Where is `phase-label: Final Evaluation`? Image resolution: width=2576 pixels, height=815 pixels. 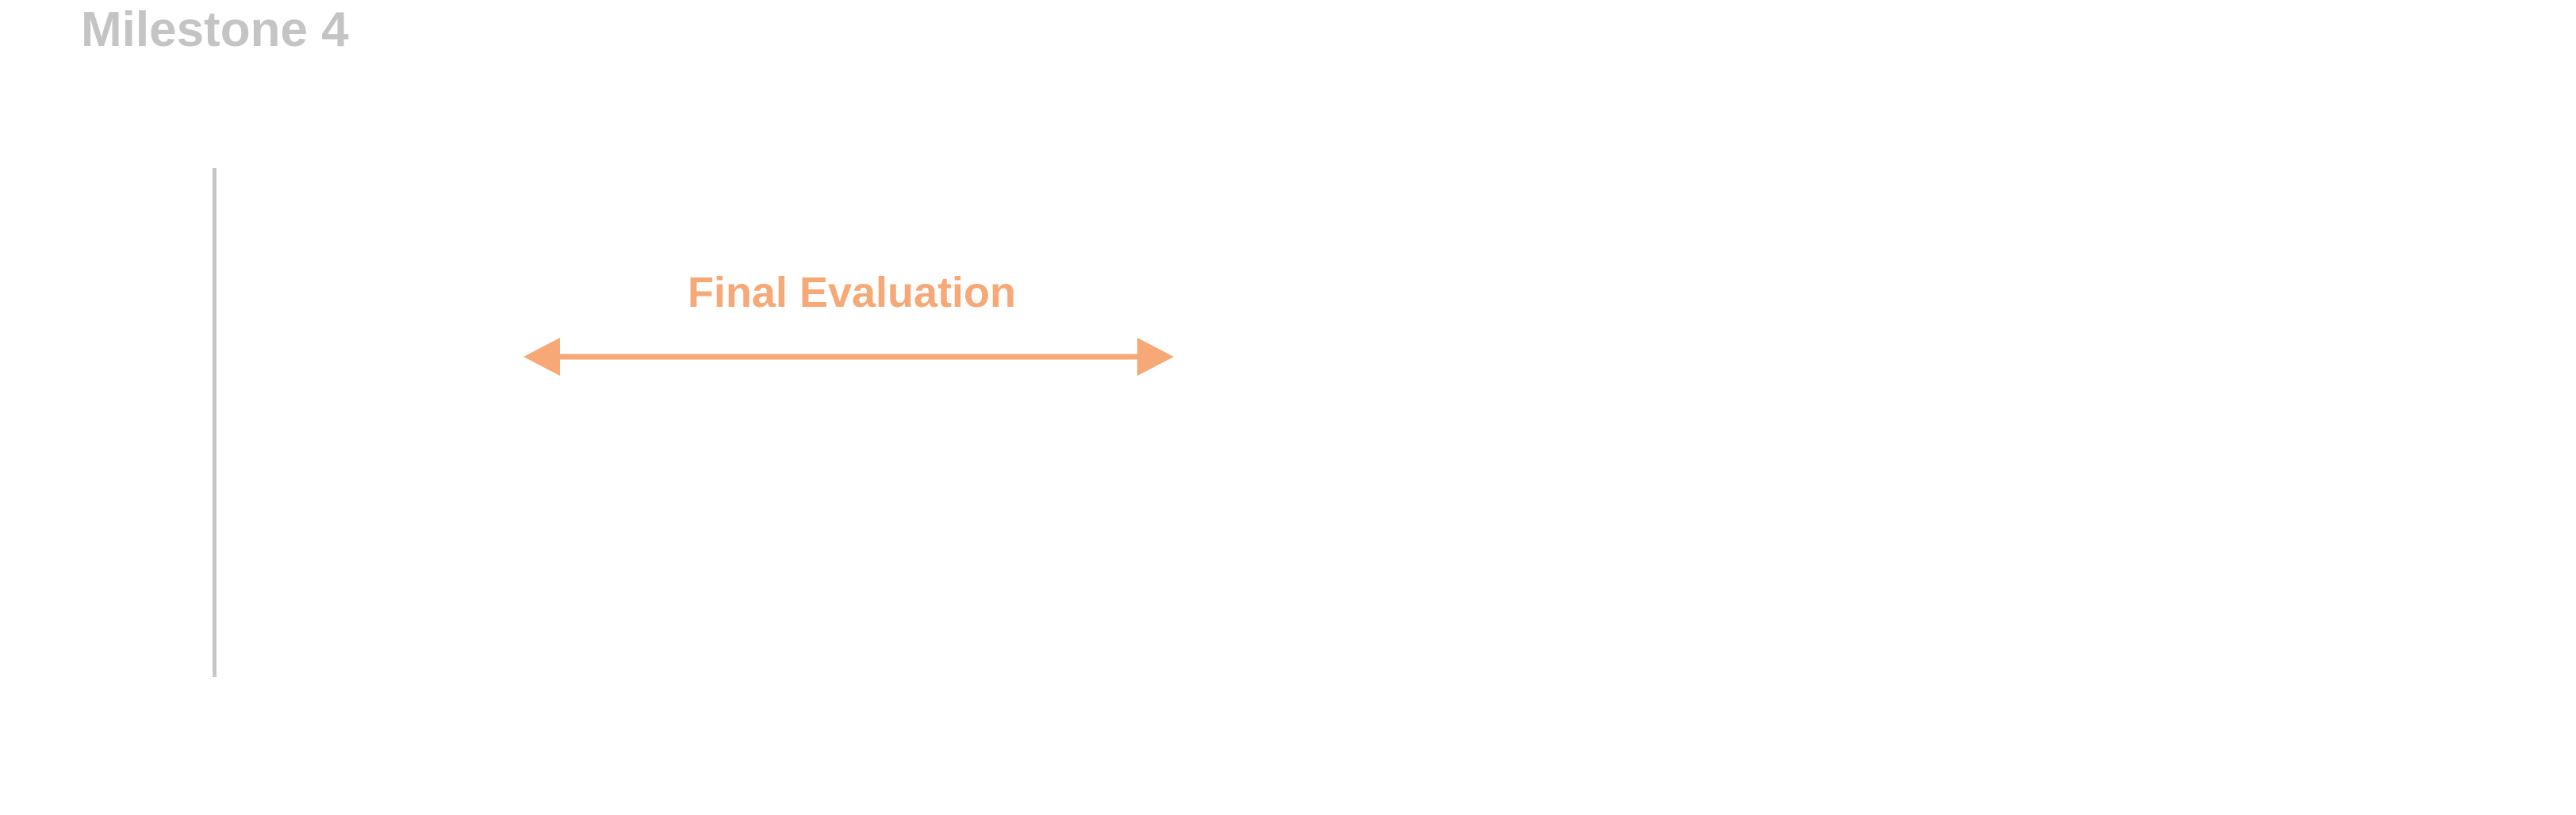 phase-label: Final Evaluation is located at coordinates (852, 292).